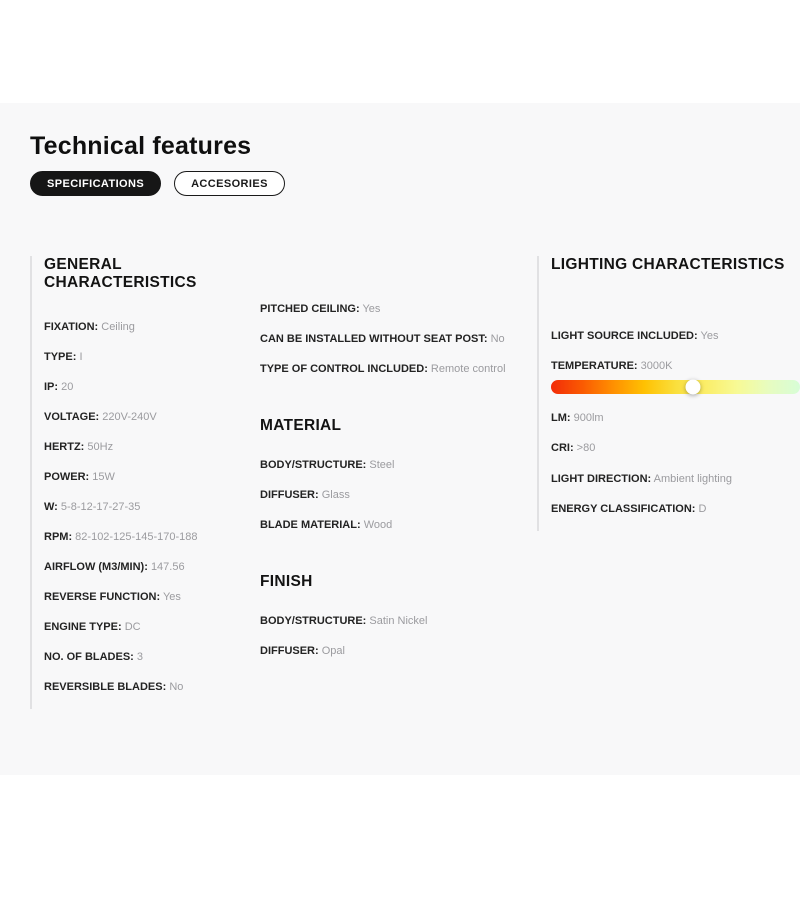 The width and height of the screenshot is (800, 903). I want to click on lighting-characteristics-heading: LIGHTING CHARACTERISTICS, so click(668, 264).